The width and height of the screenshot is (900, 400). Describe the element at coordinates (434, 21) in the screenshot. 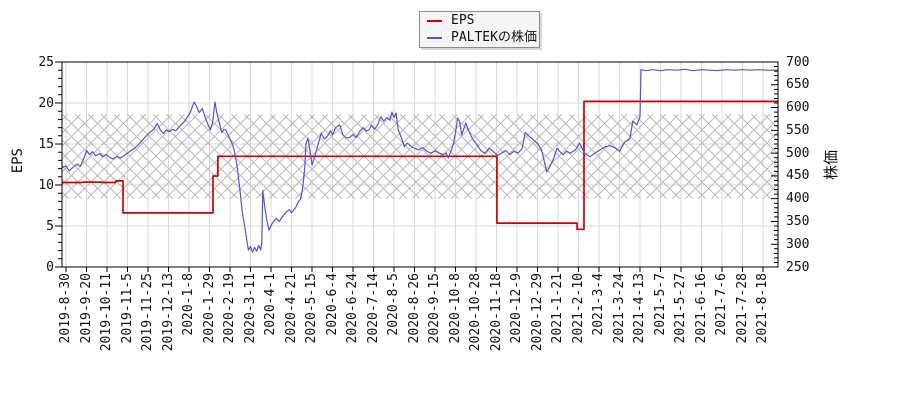

I see `eps-line-swatch` at that location.